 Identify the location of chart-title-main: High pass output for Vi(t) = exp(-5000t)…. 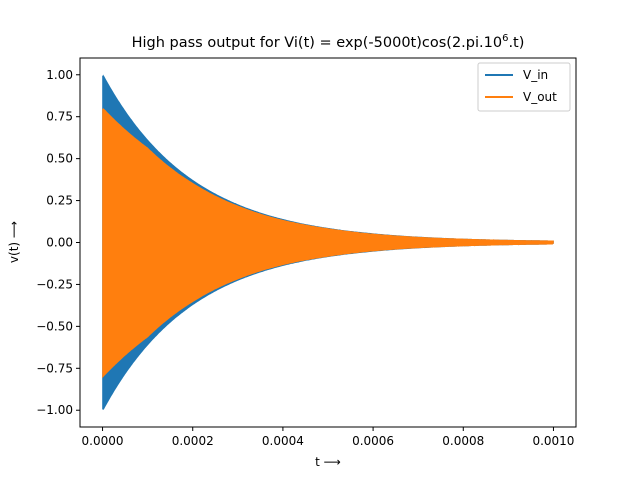
(317, 43).